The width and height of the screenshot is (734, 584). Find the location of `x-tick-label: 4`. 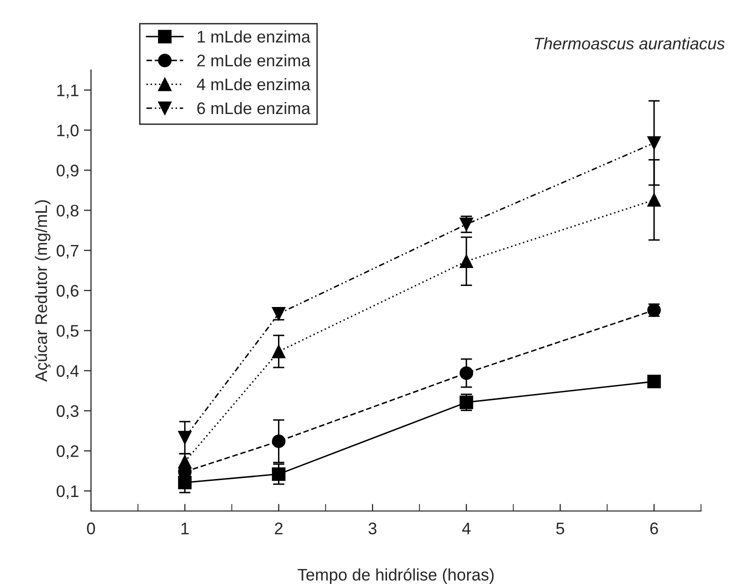

x-tick-label: 4 is located at coordinates (466, 528).